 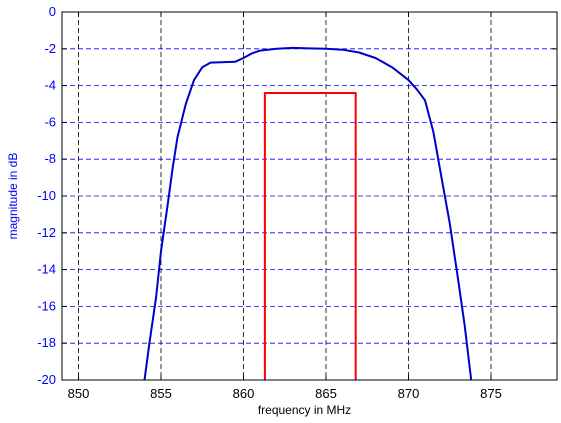 I want to click on x-tick-label: 875, so click(x=491, y=393).